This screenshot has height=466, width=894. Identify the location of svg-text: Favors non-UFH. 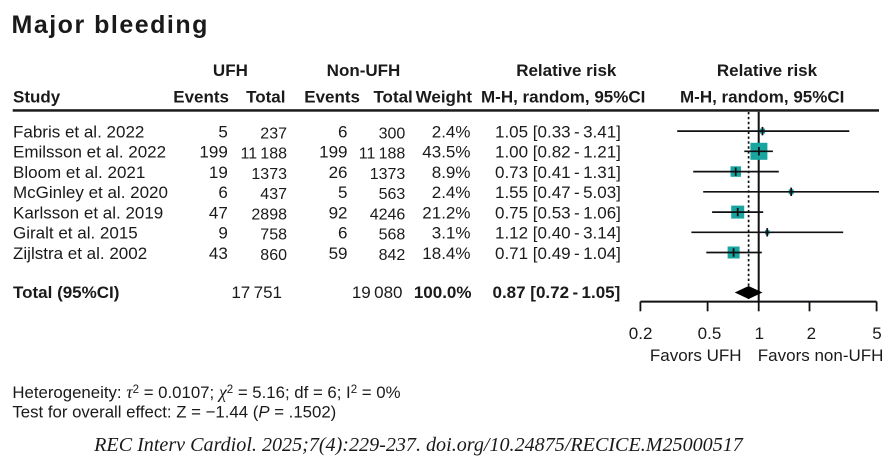
(821, 355).